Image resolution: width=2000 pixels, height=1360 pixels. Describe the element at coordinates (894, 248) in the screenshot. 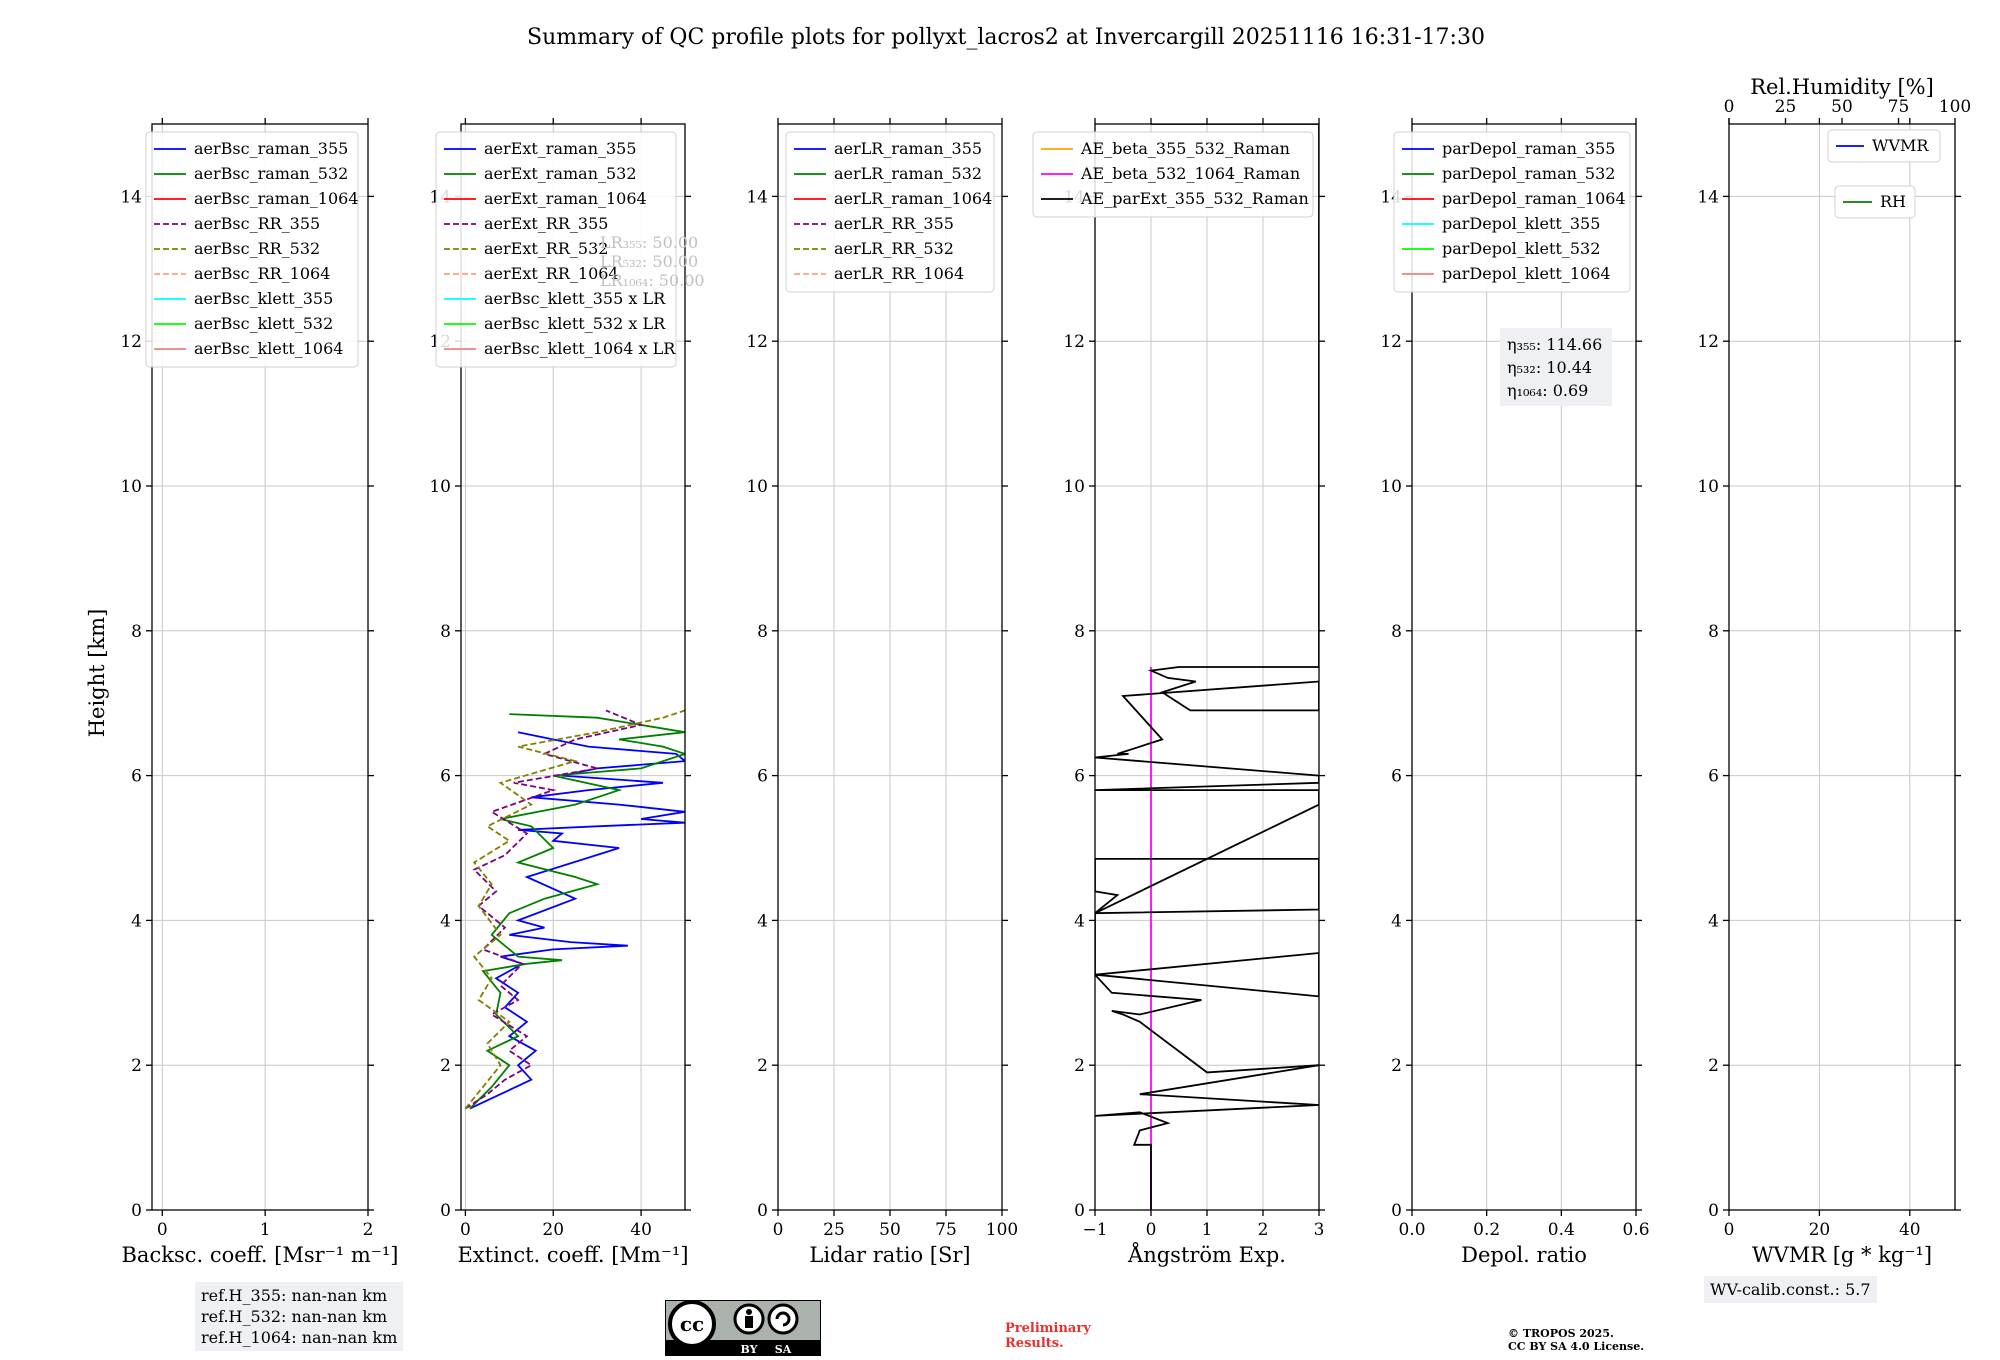

I see `legend-entry: aerLR_RR_532` at that location.